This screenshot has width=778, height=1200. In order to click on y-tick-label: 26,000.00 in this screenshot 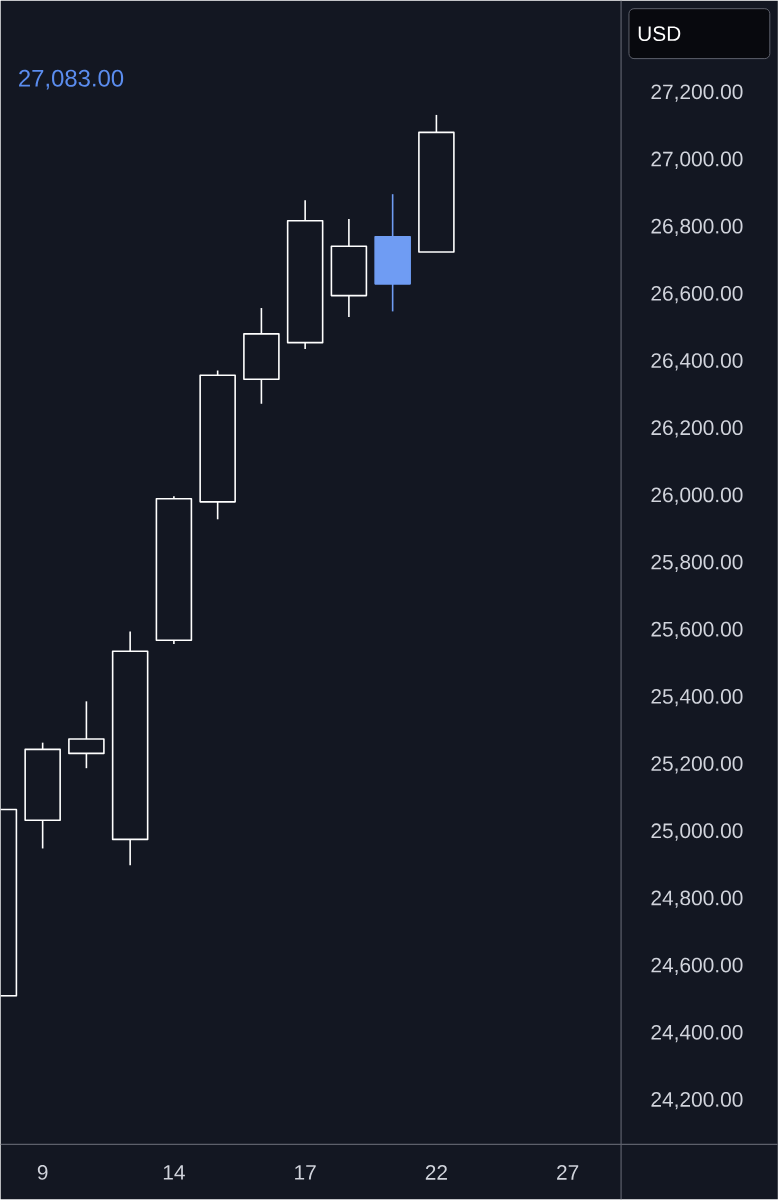, I will do `click(697, 496)`.